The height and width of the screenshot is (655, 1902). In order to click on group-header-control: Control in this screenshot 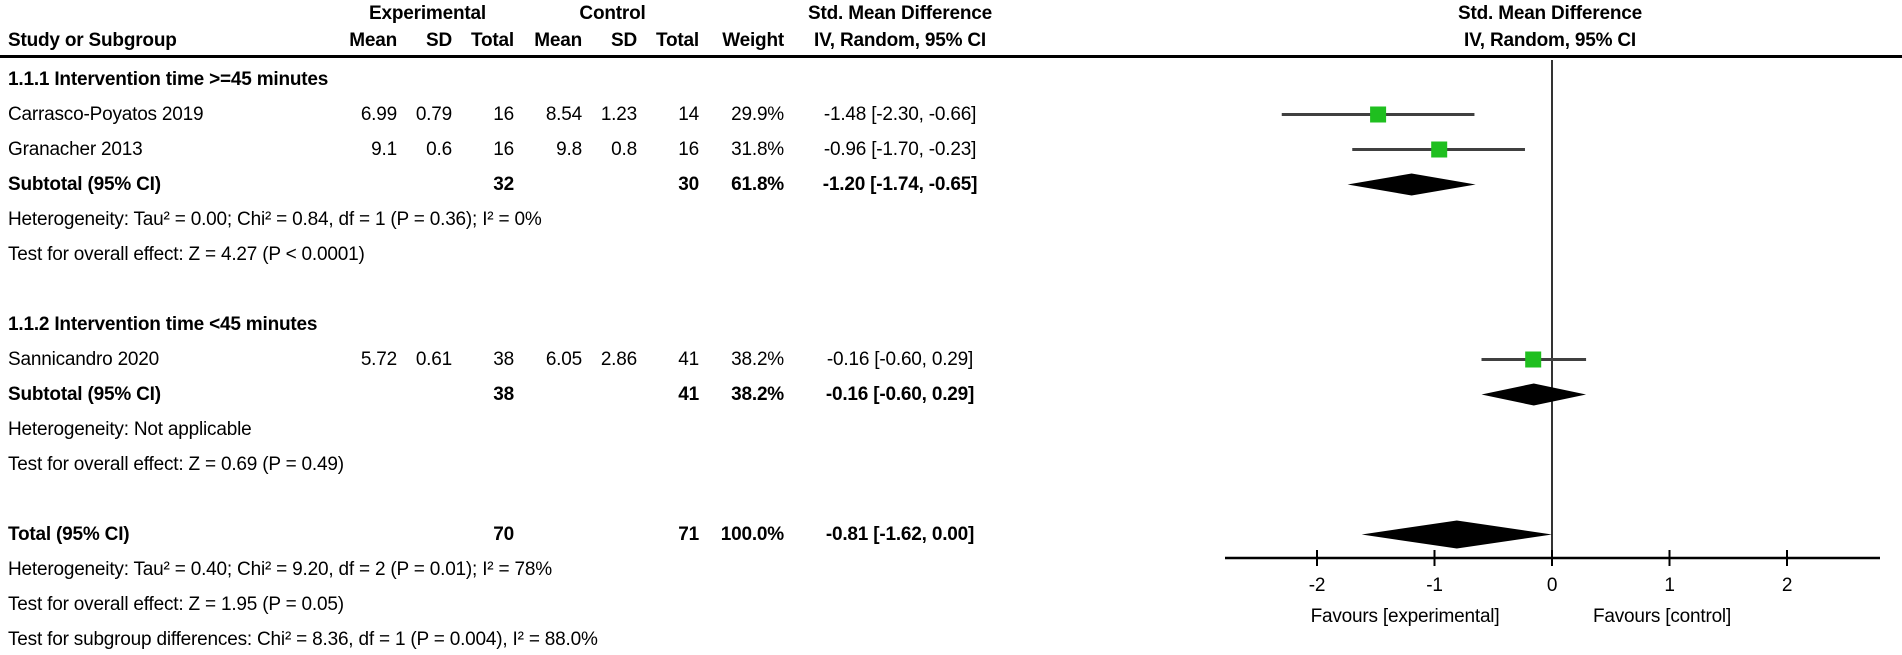, I will do `click(612, 13)`.